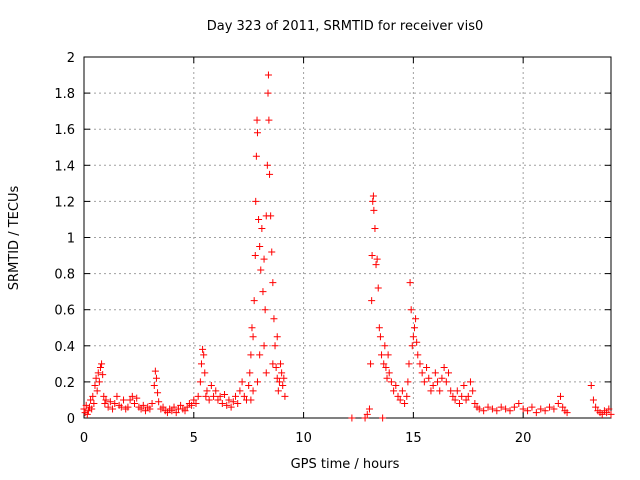 The image size is (640, 480). I want to click on x-tick-label: 10, so click(303, 438).